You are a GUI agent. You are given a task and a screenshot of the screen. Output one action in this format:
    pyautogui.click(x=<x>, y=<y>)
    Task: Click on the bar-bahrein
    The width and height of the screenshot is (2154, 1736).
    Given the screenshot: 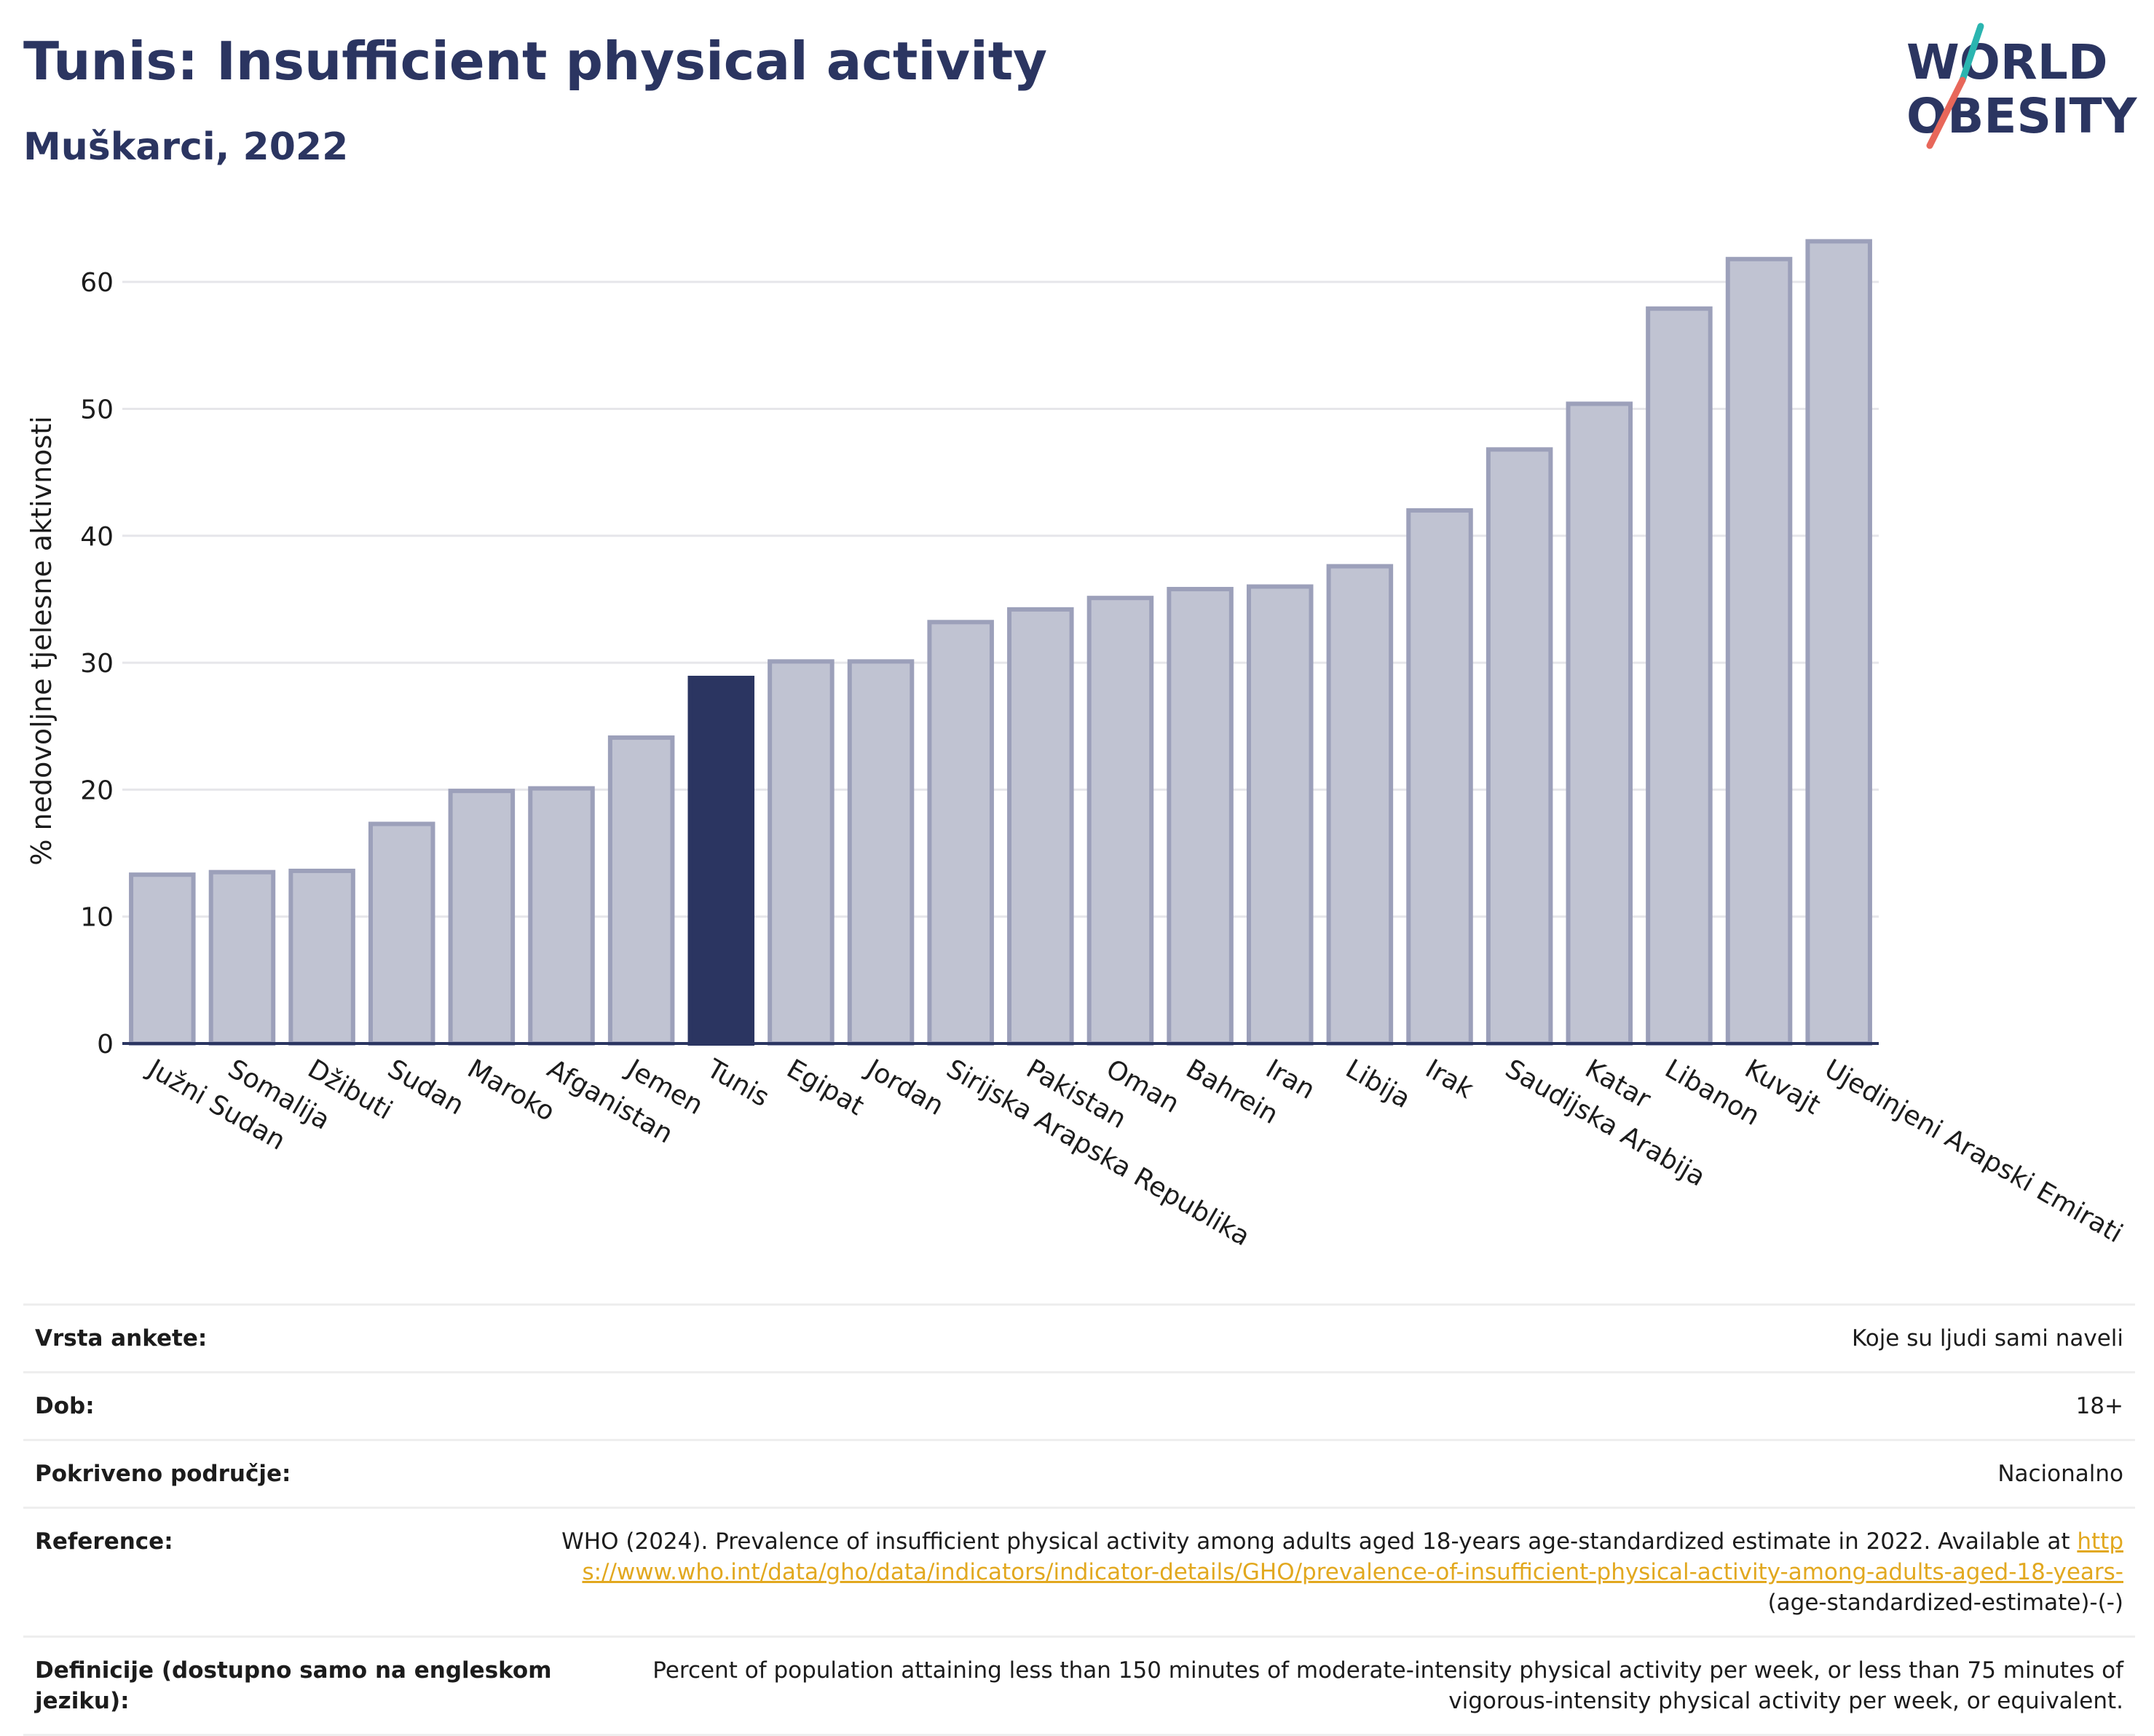 What is the action you would take?
    pyautogui.click(x=1200, y=816)
    